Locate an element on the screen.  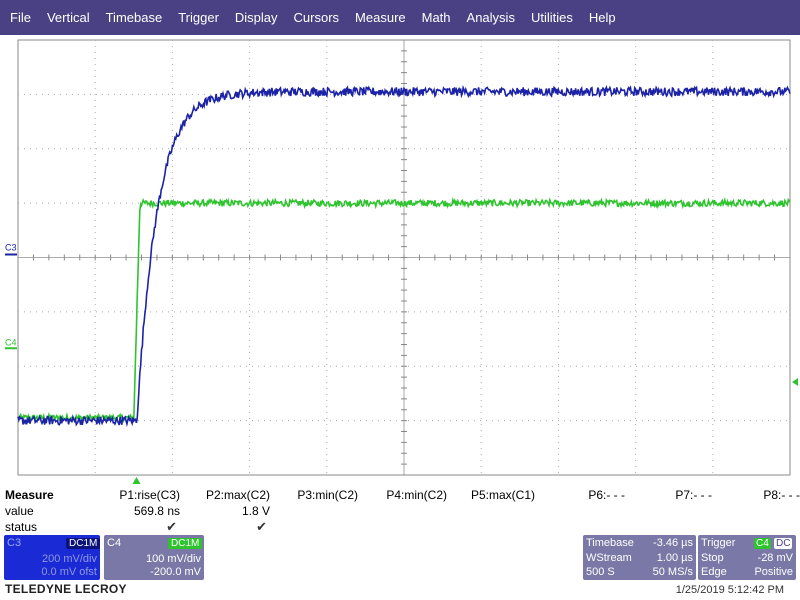
menu-item-utilities: Utilities is located at coordinates (551, 17).